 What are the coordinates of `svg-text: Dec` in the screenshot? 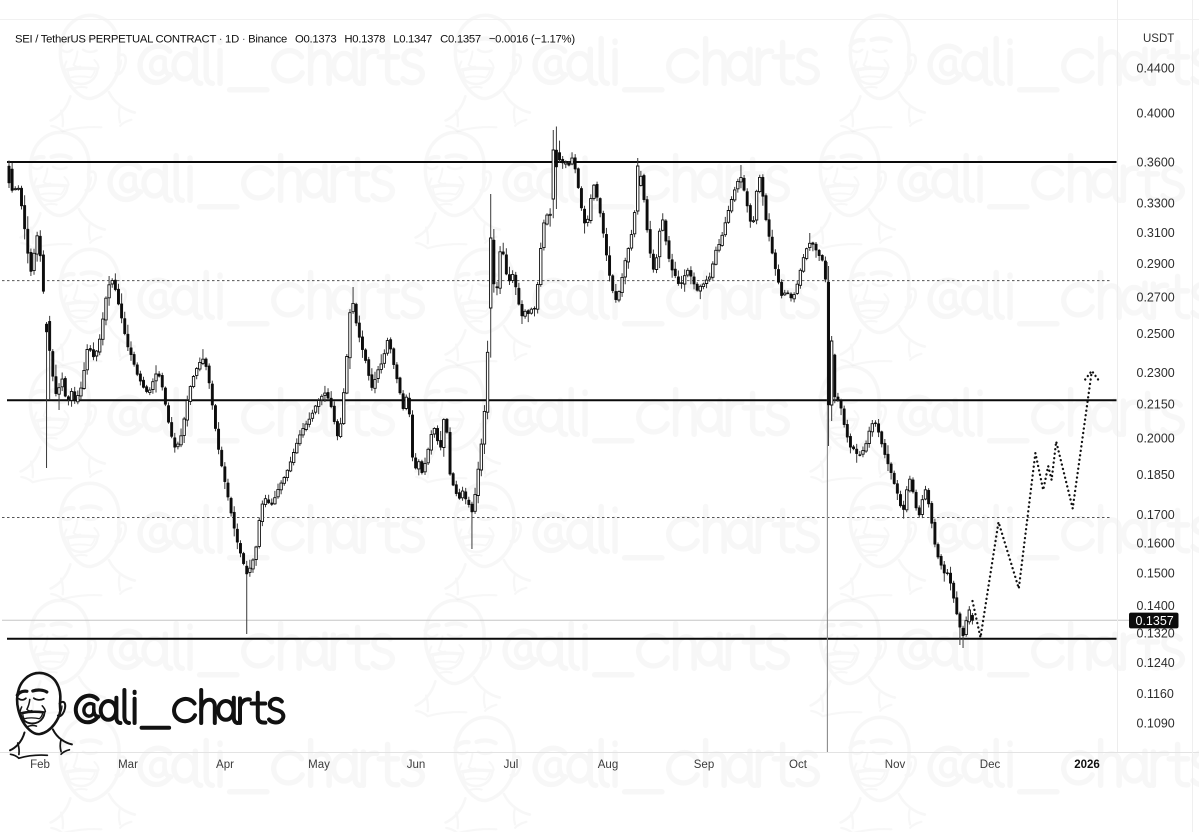 It's located at (990, 765).